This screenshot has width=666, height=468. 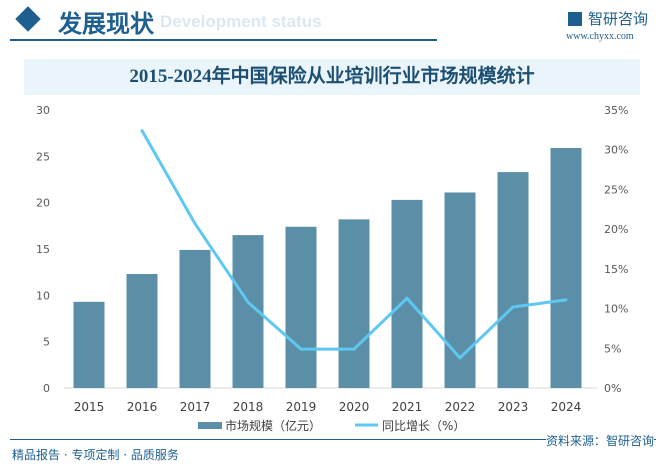 What do you see at coordinates (566, 267) in the screenshot?
I see `bar-2024` at bounding box center [566, 267].